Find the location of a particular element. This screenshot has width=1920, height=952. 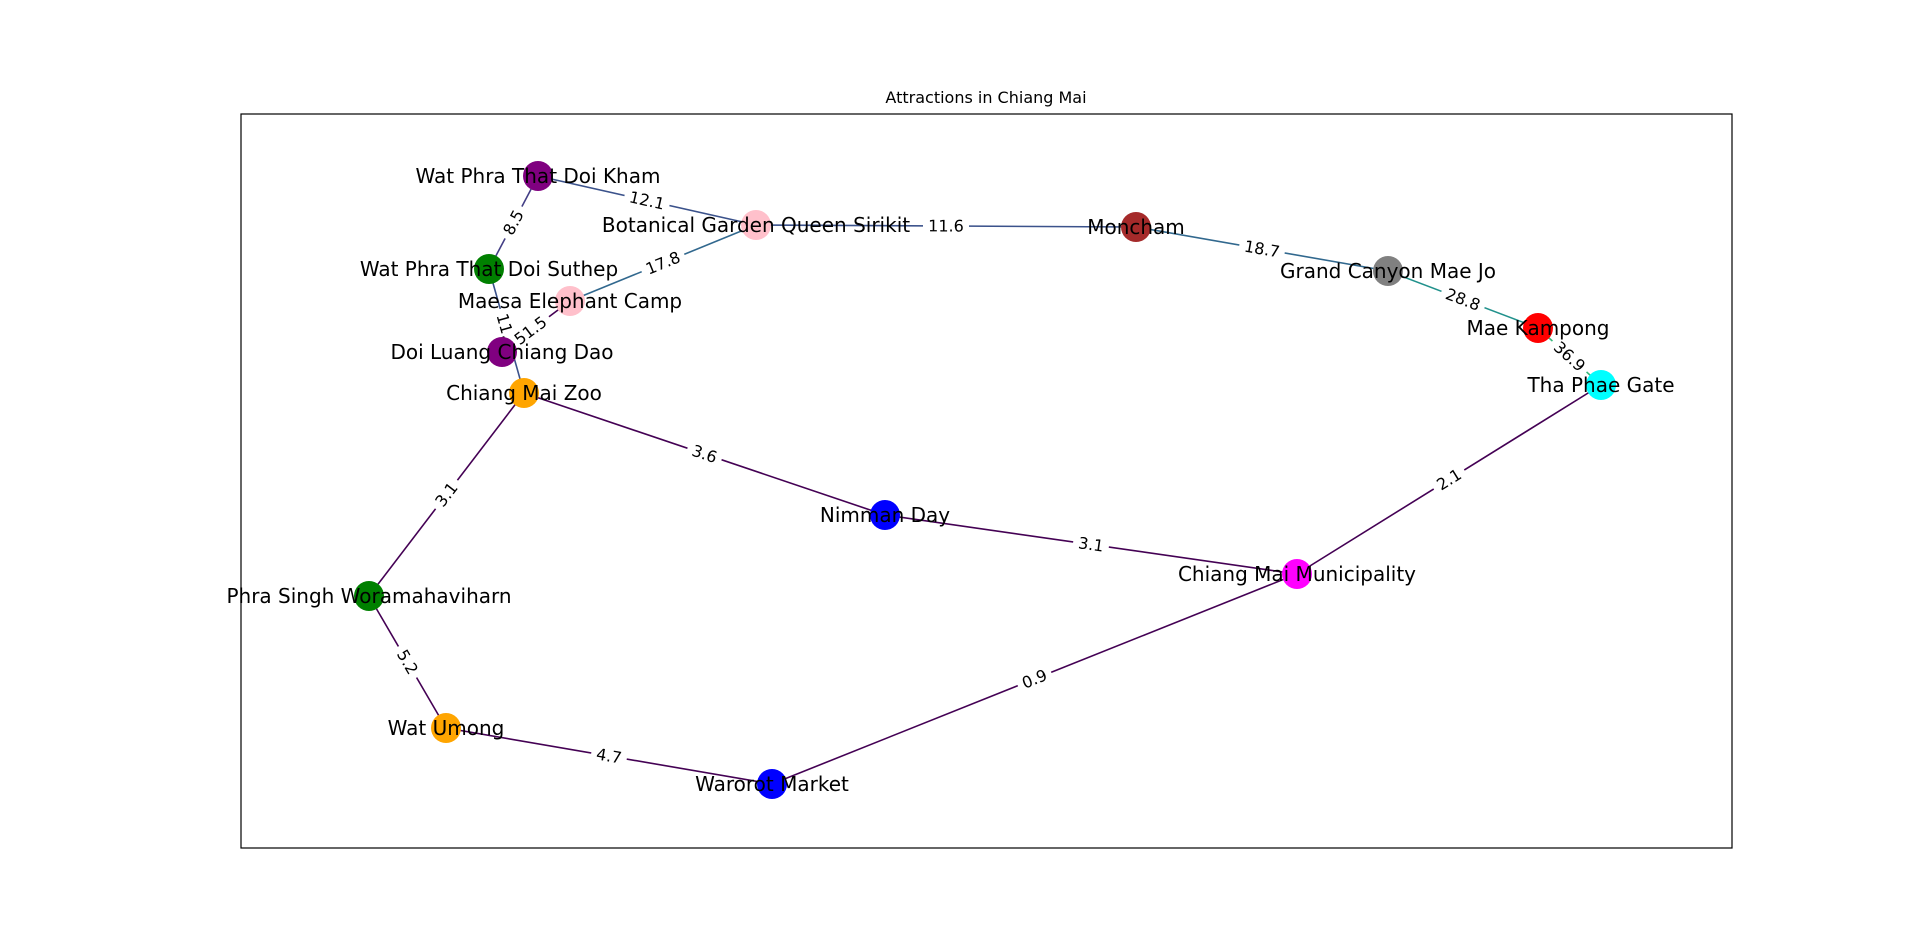

edge-label-group: 3.6 is located at coordinates (704, 454).